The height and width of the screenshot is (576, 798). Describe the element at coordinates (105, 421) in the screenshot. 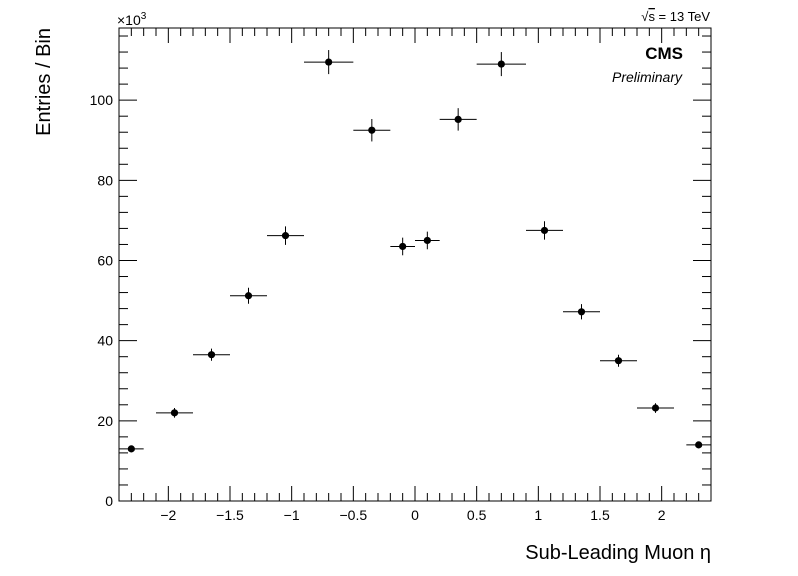

I see `y-tick-label: 20` at that location.